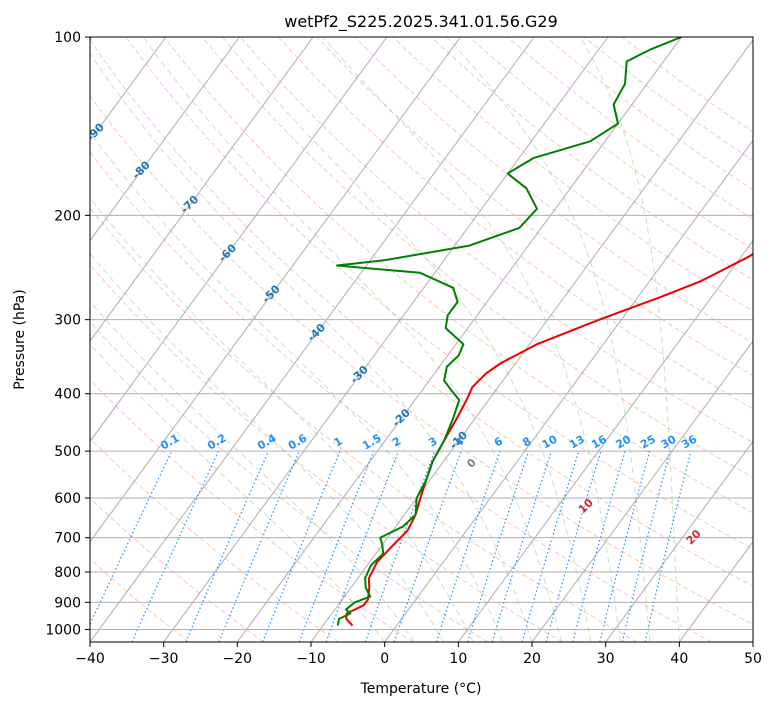 Image resolution: width=775 pixels, height=708 pixels. What do you see at coordinates (164, 659) in the screenshot?
I see `x-tick-label: −30` at bounding box center [164, 659].